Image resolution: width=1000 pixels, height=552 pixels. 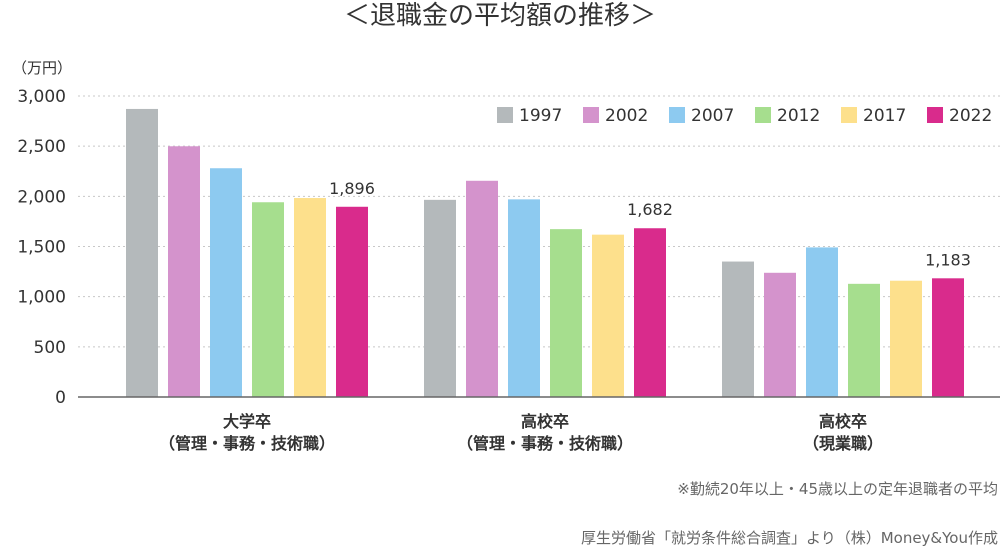 I want to click on data-label: 1,896, so click(x=352, y=188).